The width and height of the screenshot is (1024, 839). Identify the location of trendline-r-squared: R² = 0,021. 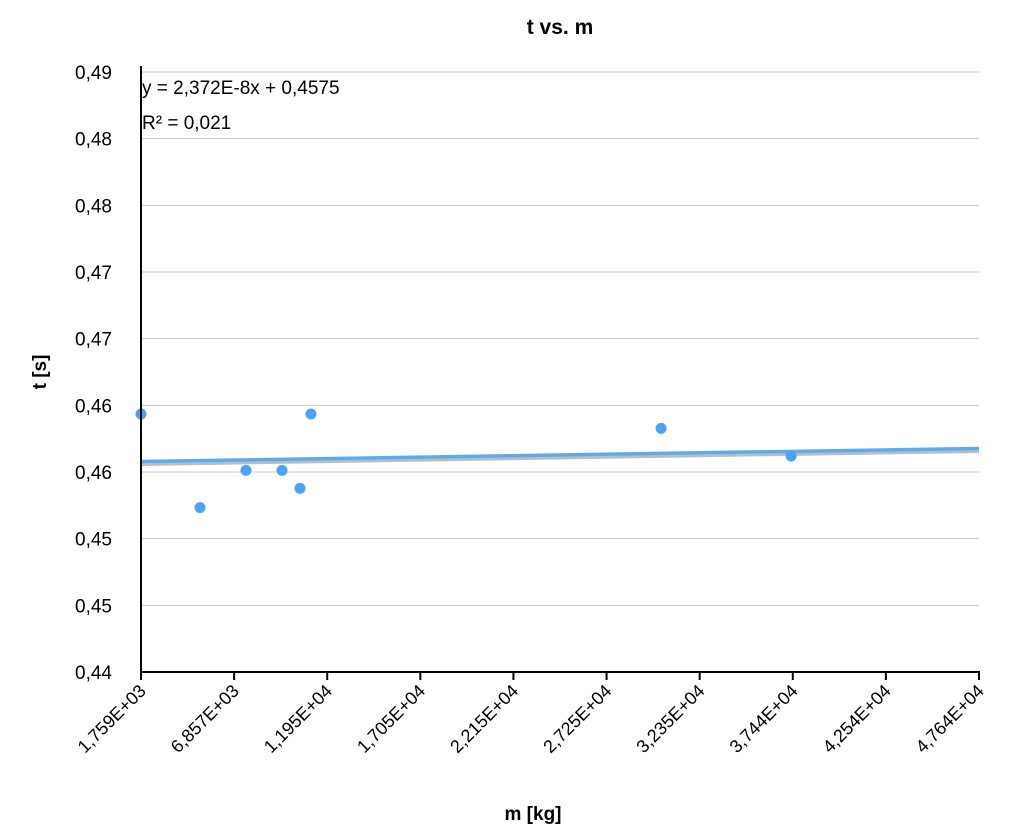
(186, 123).